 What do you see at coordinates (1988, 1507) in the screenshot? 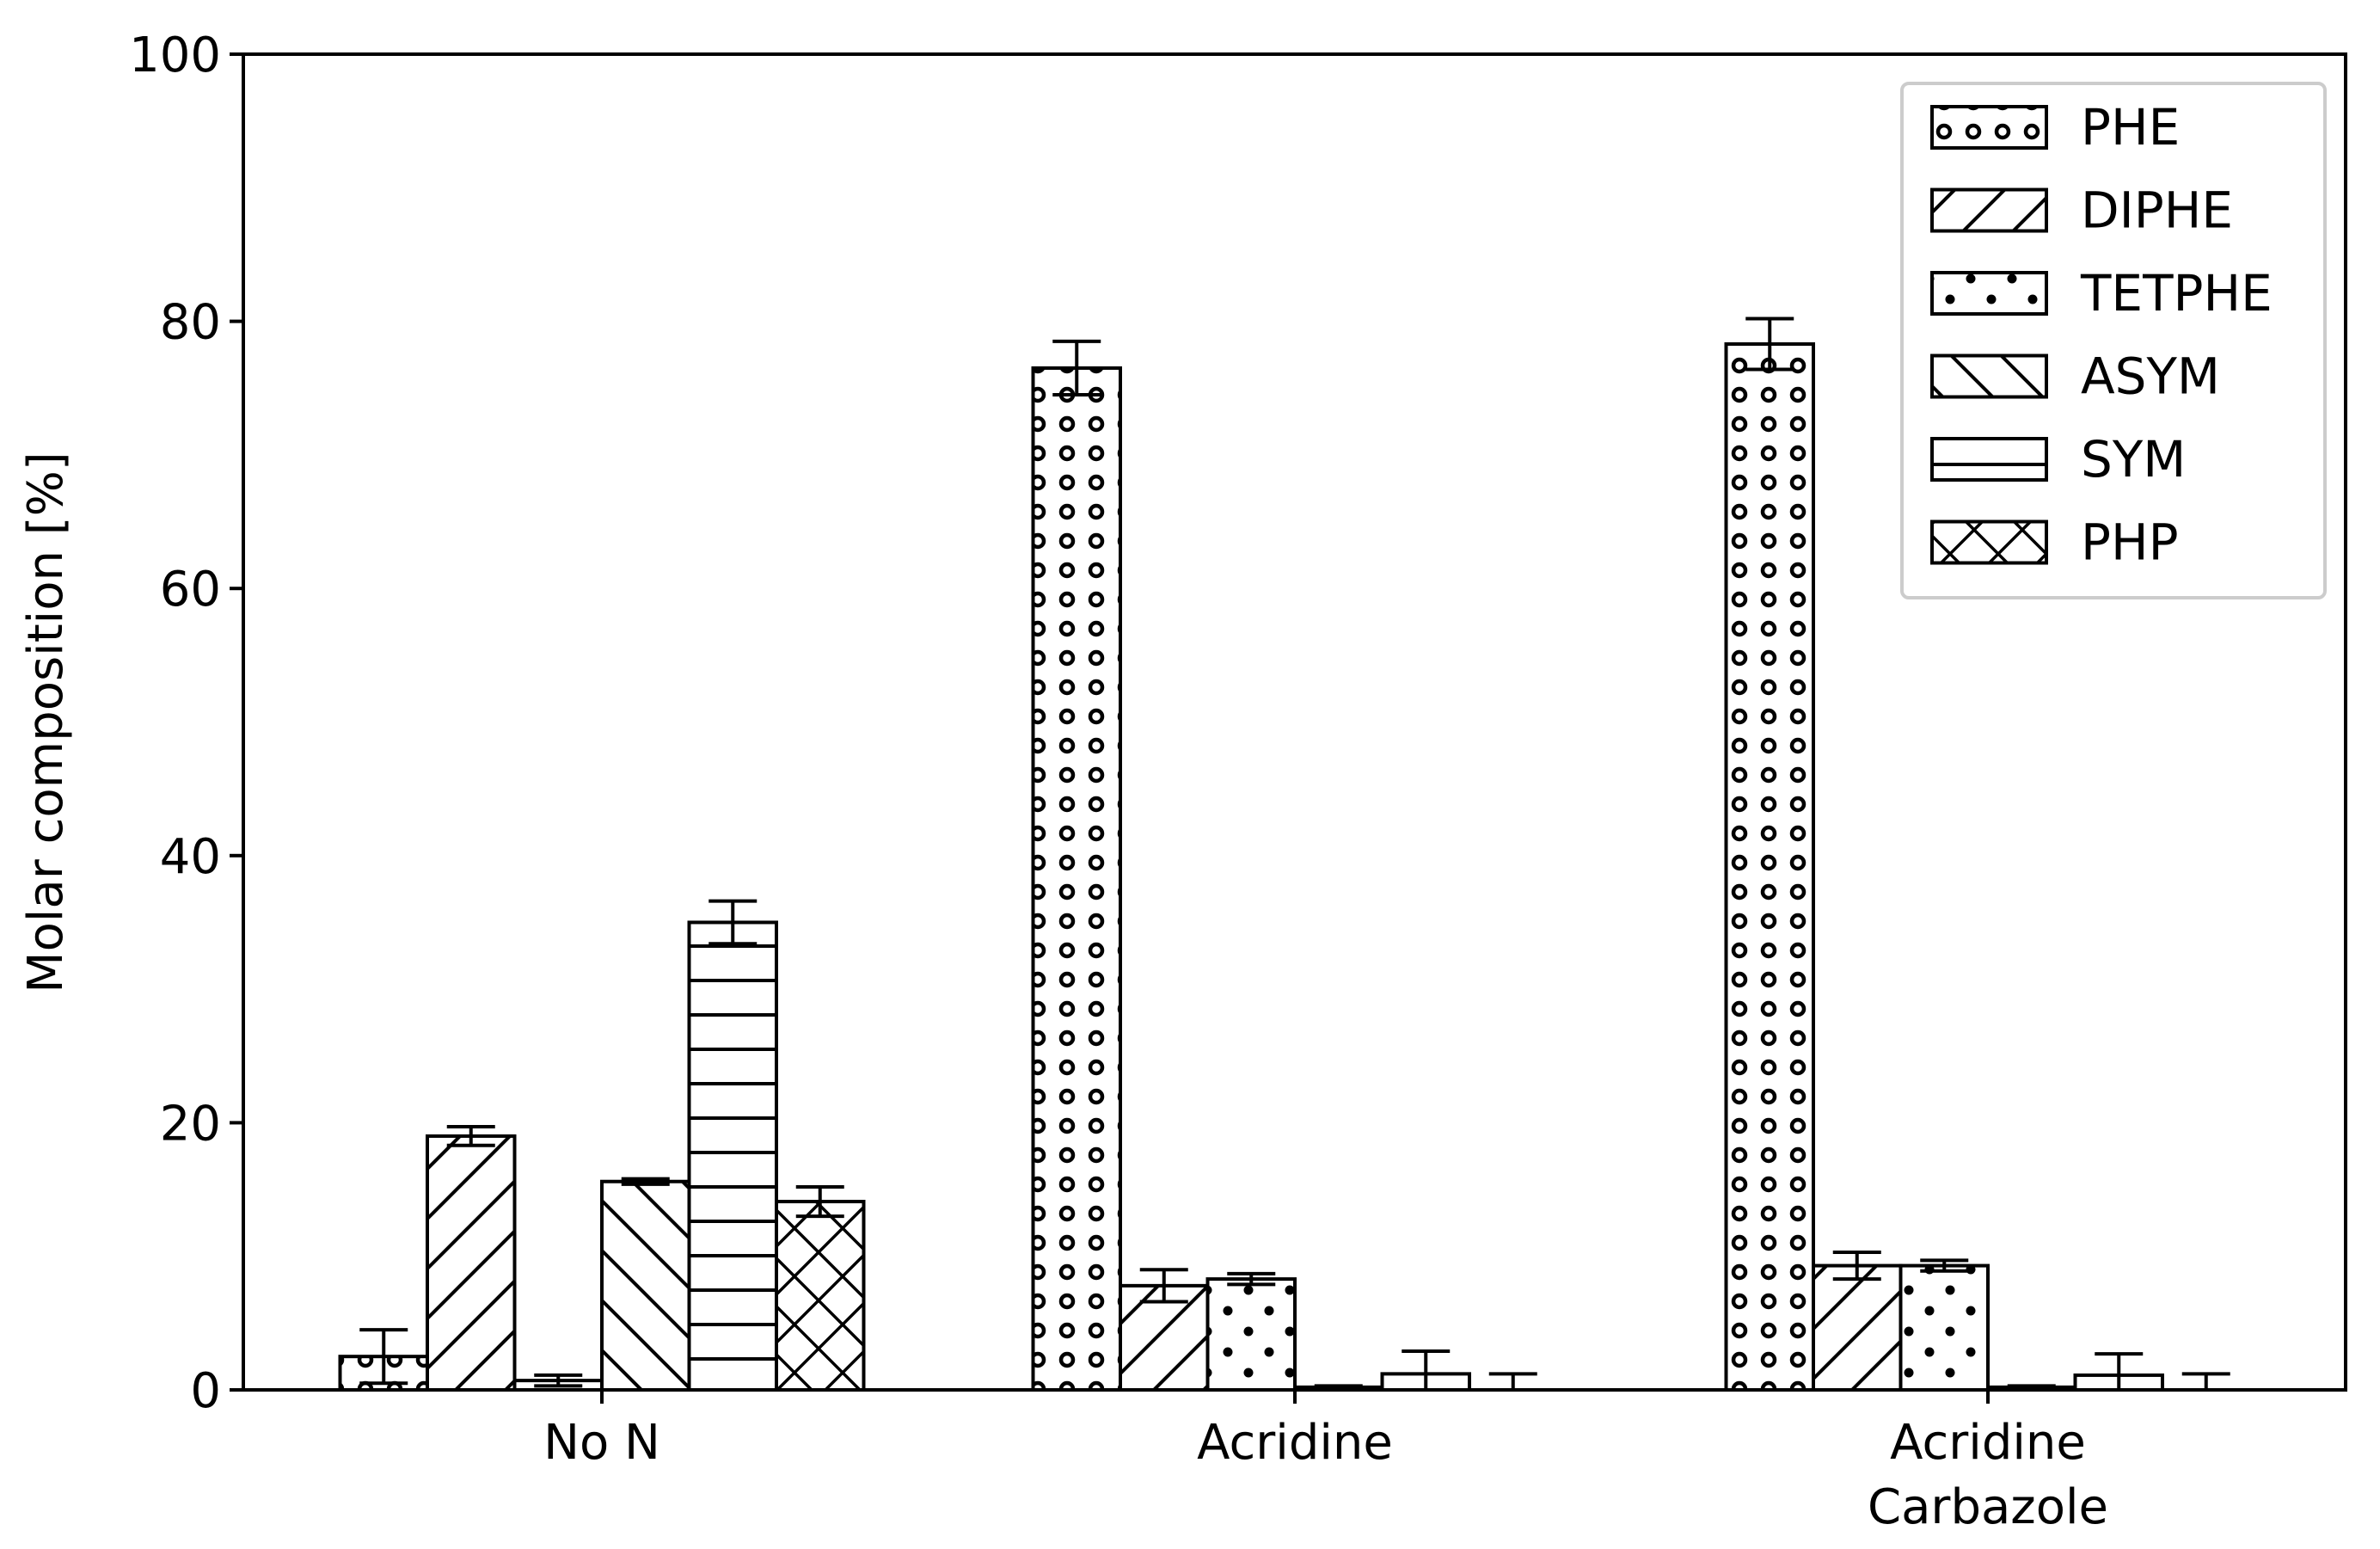
I see `x-tick-label: Carbazole` at bounding box center [1988, 1507].